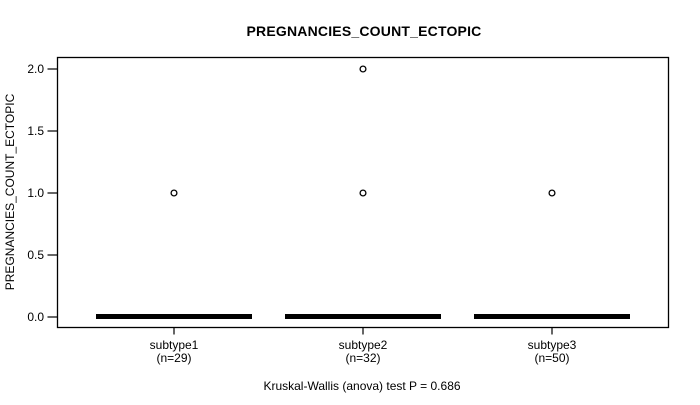 The image size is (700, 405). Describe the element at coordinates (35, 255) in the screenshot. I see `y-axis-tick-label: 0.5` at that location.